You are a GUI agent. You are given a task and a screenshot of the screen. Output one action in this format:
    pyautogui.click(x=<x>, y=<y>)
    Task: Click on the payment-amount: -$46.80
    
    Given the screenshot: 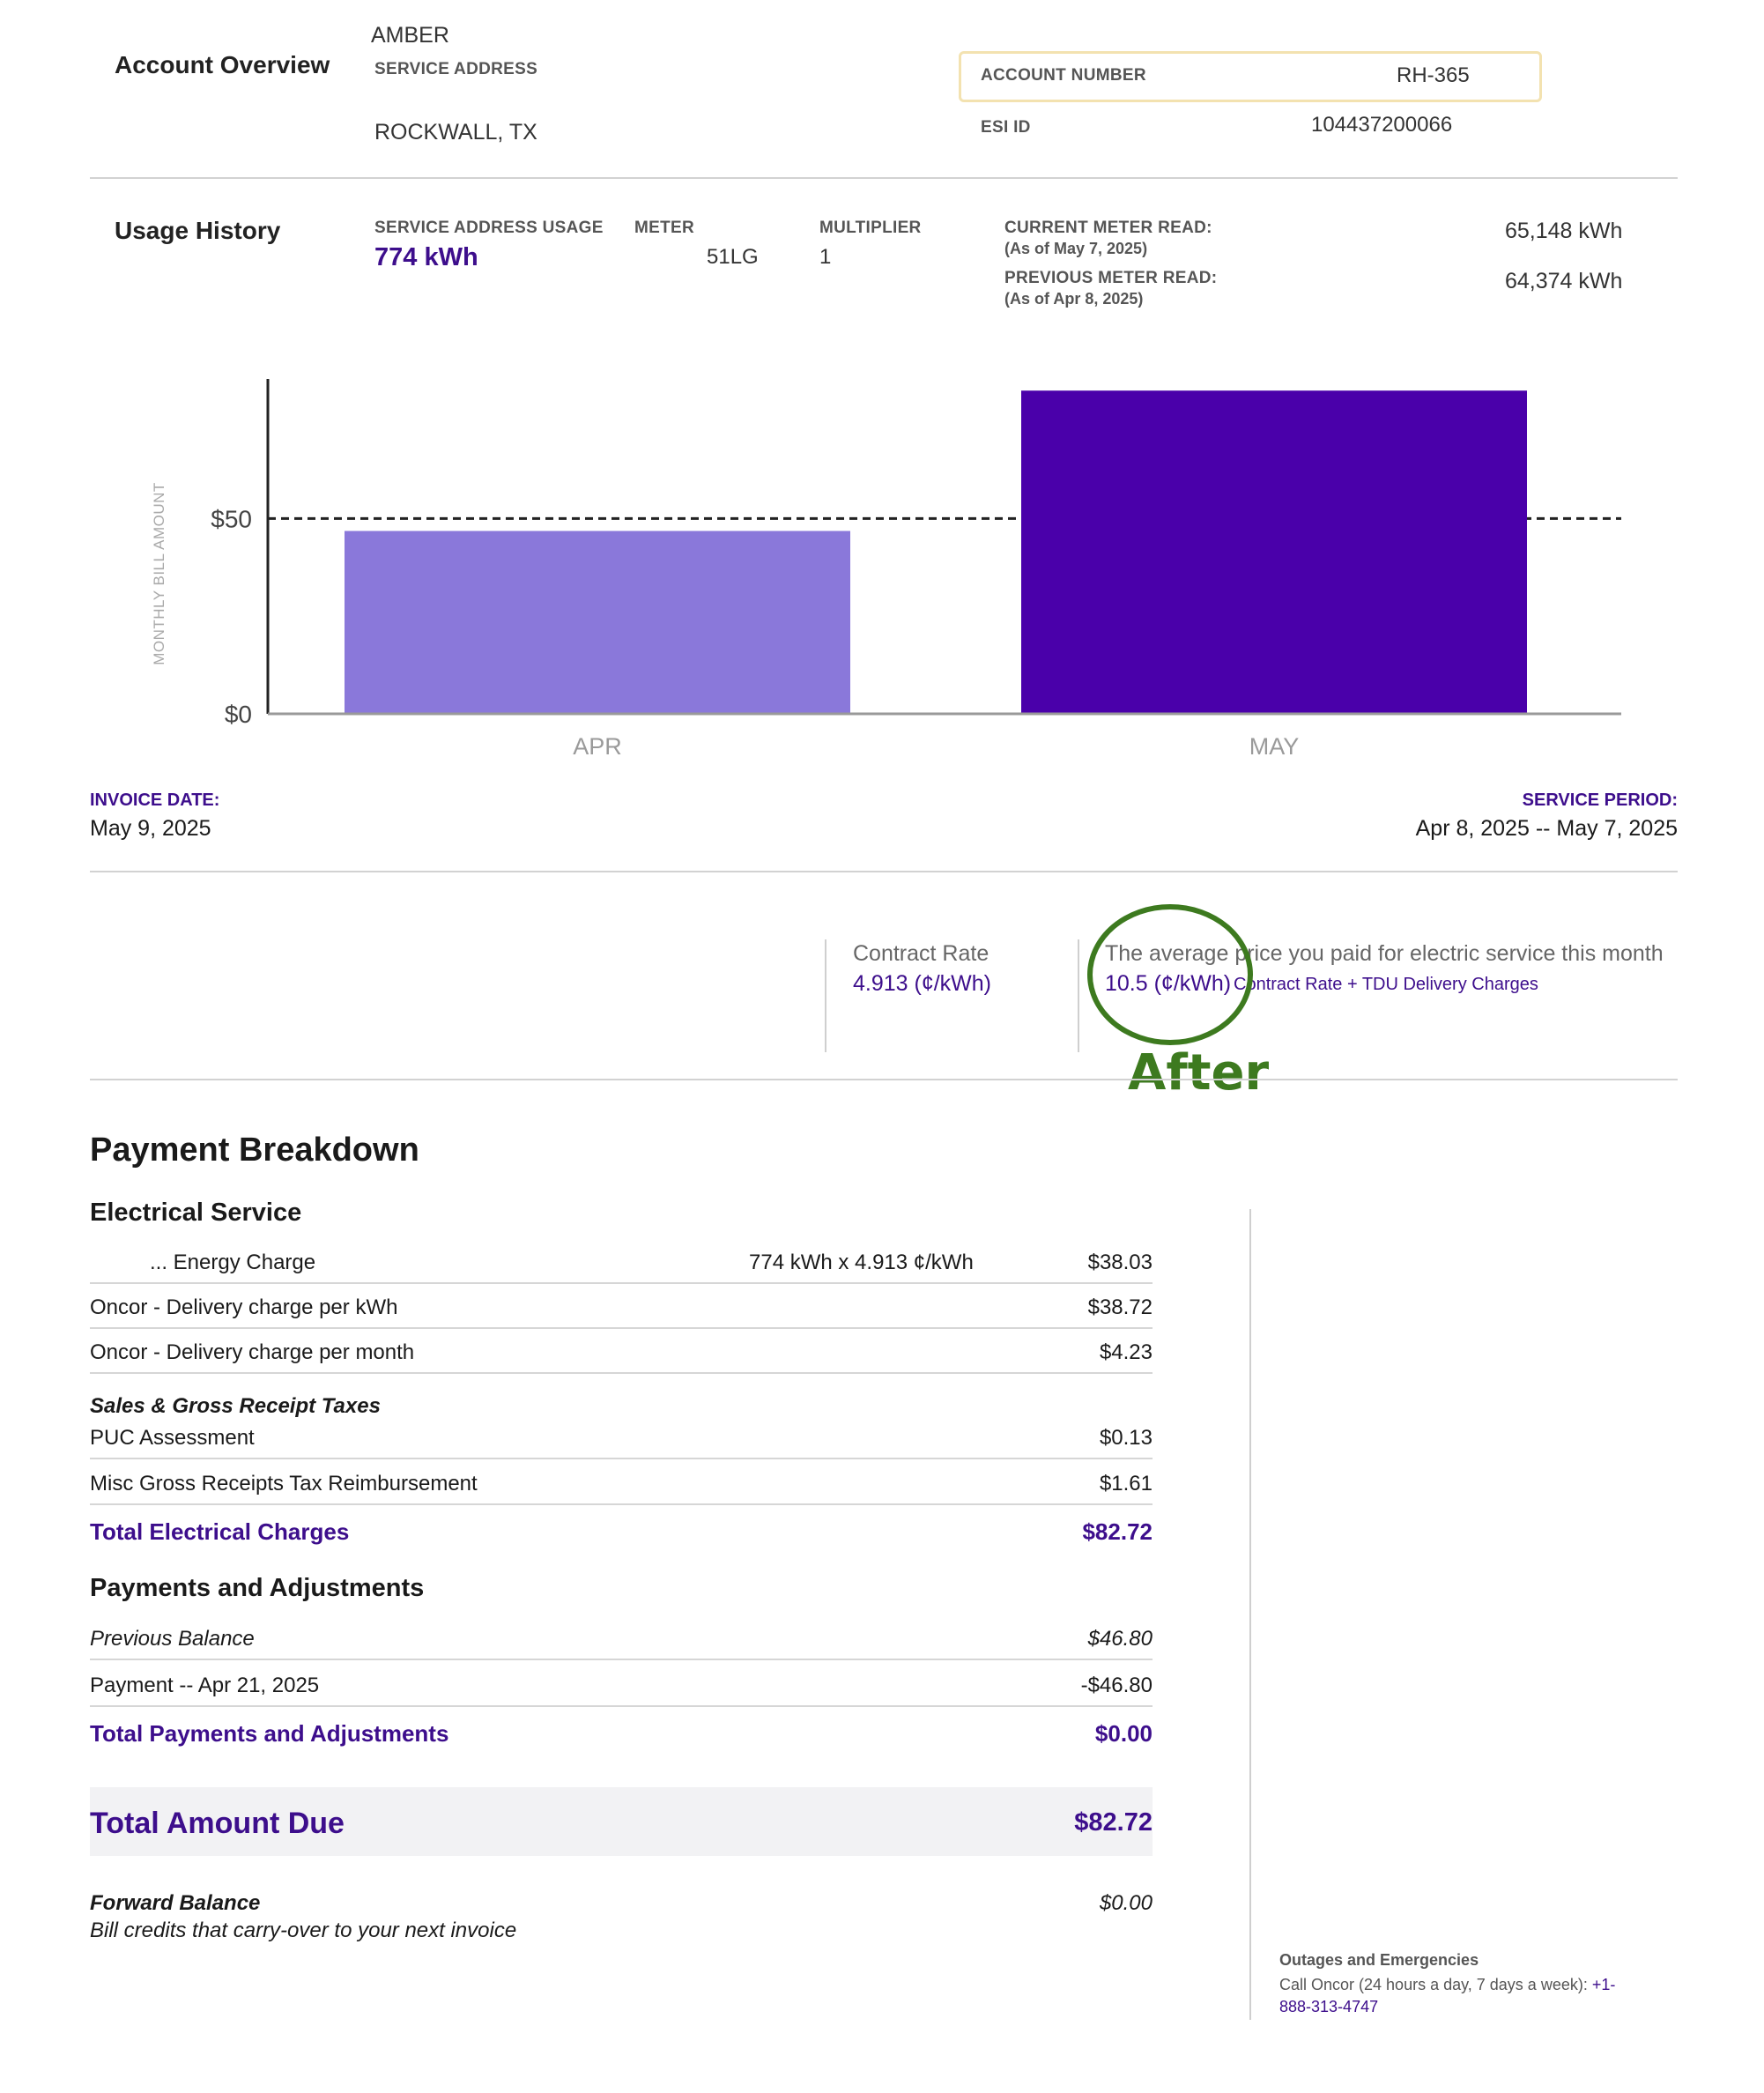 What is the action you would take?
    pyautogui.click(x=1116, y=1686)
    